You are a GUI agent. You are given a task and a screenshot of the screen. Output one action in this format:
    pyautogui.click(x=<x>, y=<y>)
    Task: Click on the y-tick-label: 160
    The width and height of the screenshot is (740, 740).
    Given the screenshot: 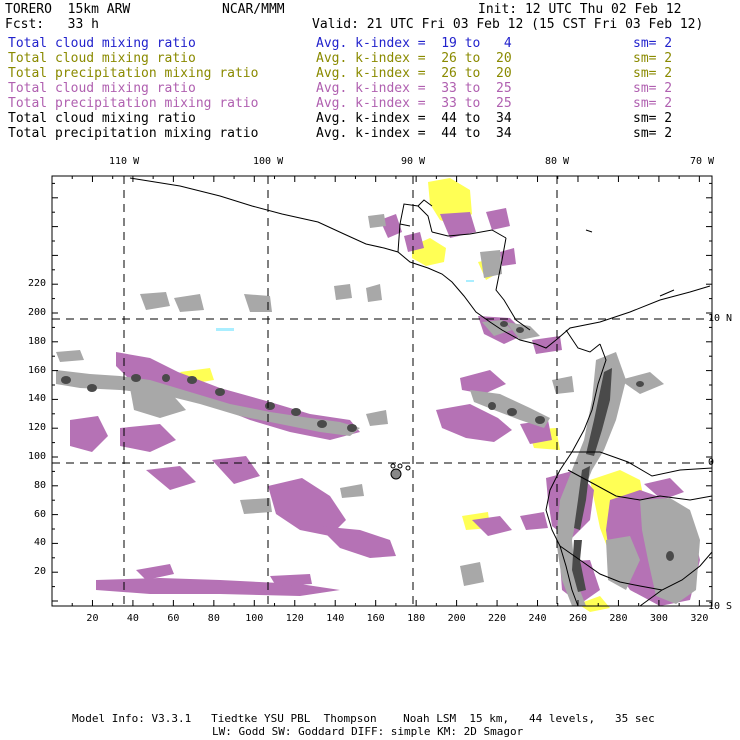 What is the action you would take?
    pyautogui.click(x=36, y=370)
    